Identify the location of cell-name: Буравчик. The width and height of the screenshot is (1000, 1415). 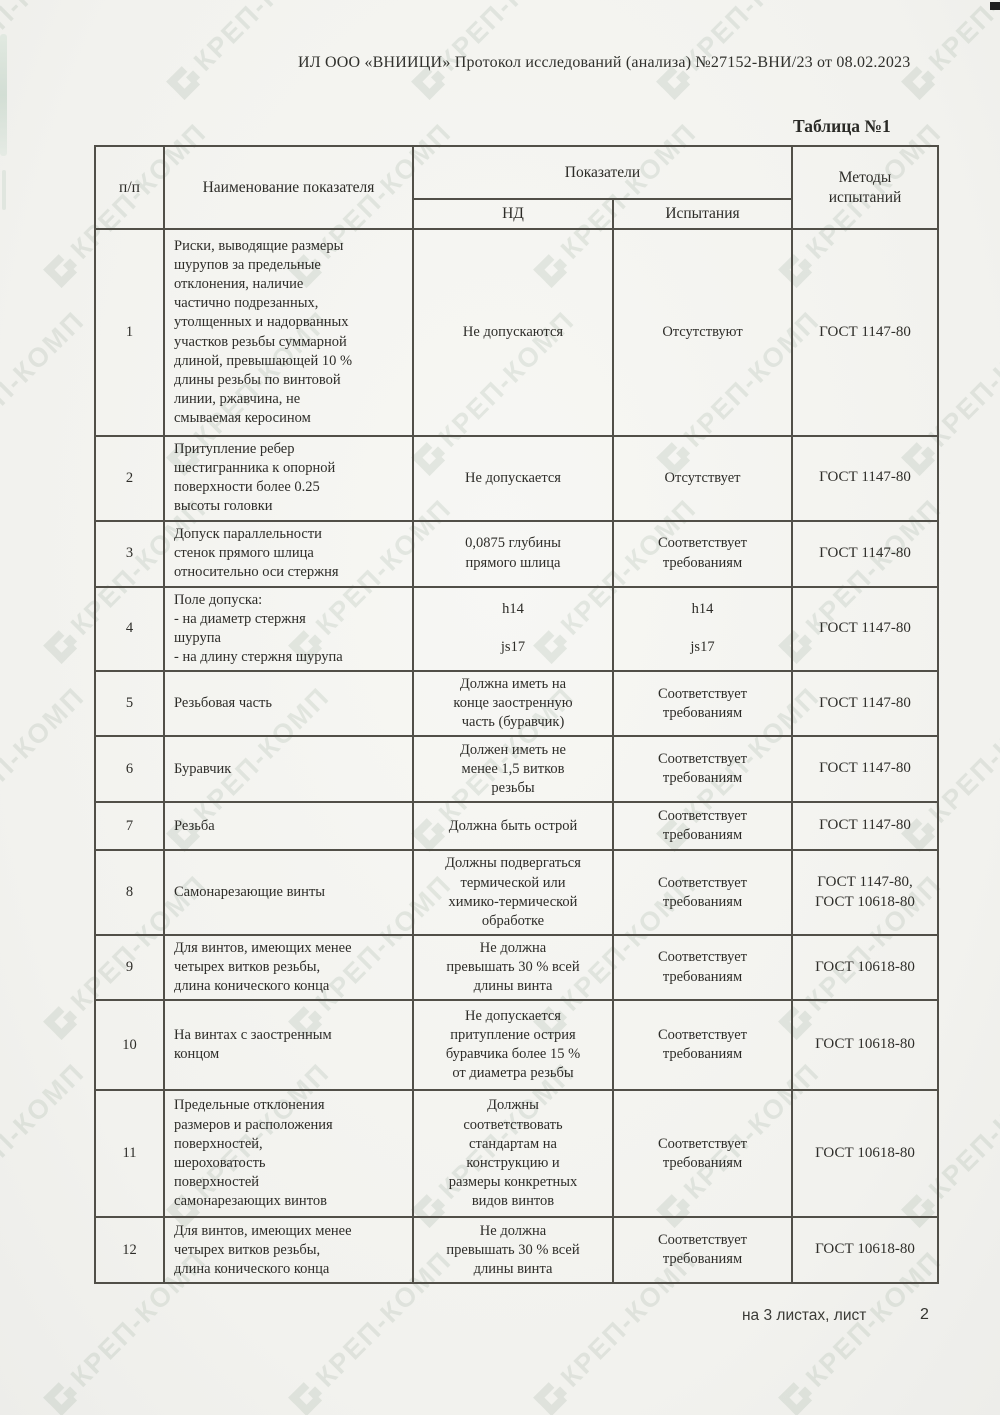
(288, 769).